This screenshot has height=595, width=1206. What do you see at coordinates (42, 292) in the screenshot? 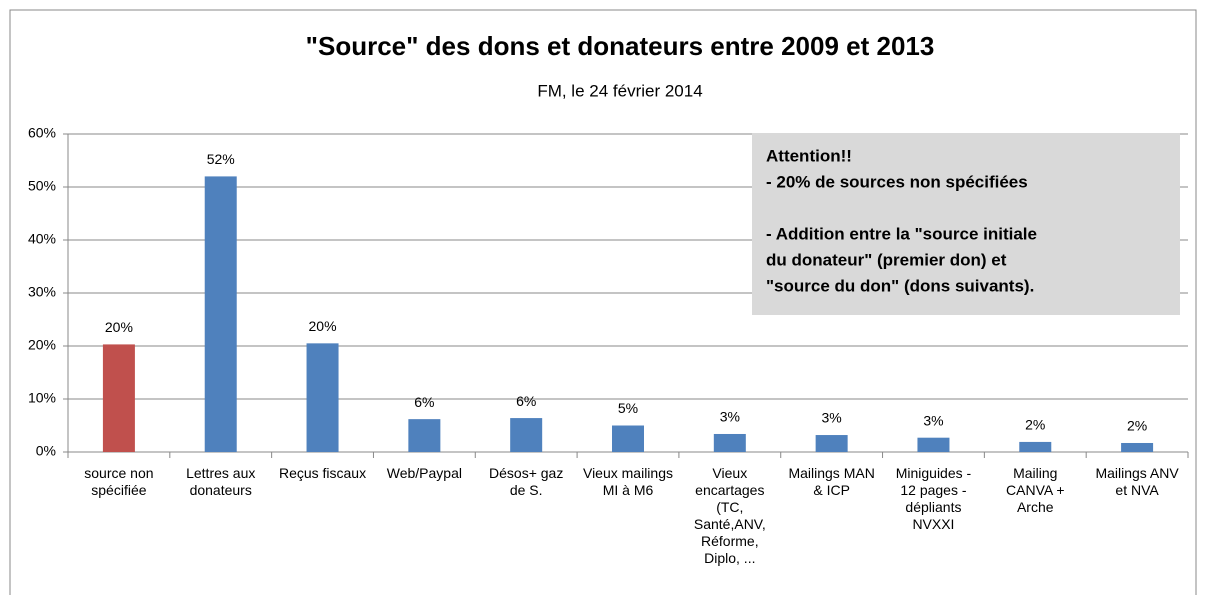
I see `y-tick-label: 30%` at bounding box center [42, 292].